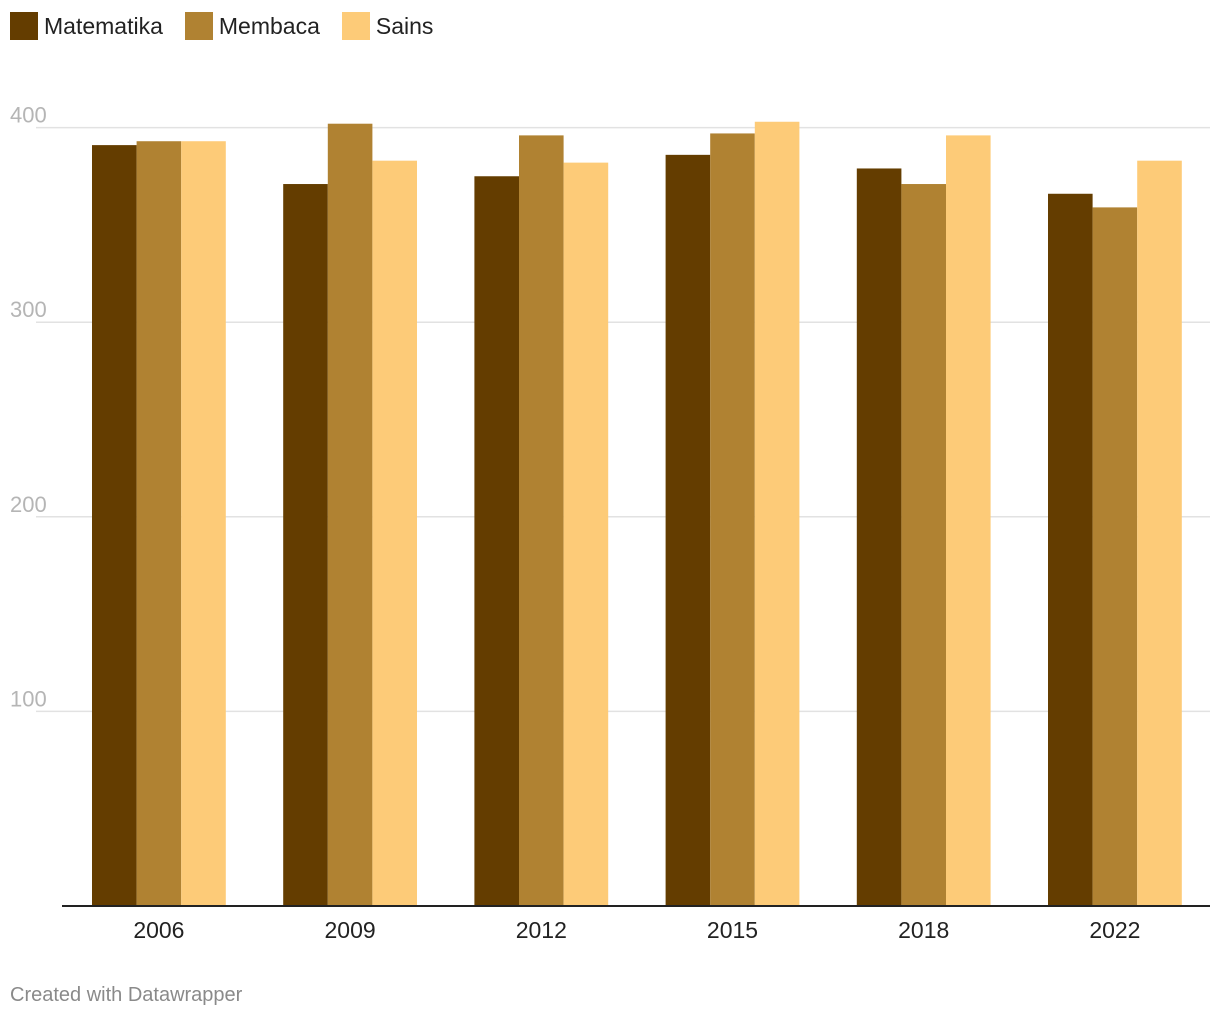 This screenshot has height=1020, width=1220. What do you see at coordinates (586, 534) in the screenshot?
I see `bar-sains-2012` at bounding box center [586, 534].